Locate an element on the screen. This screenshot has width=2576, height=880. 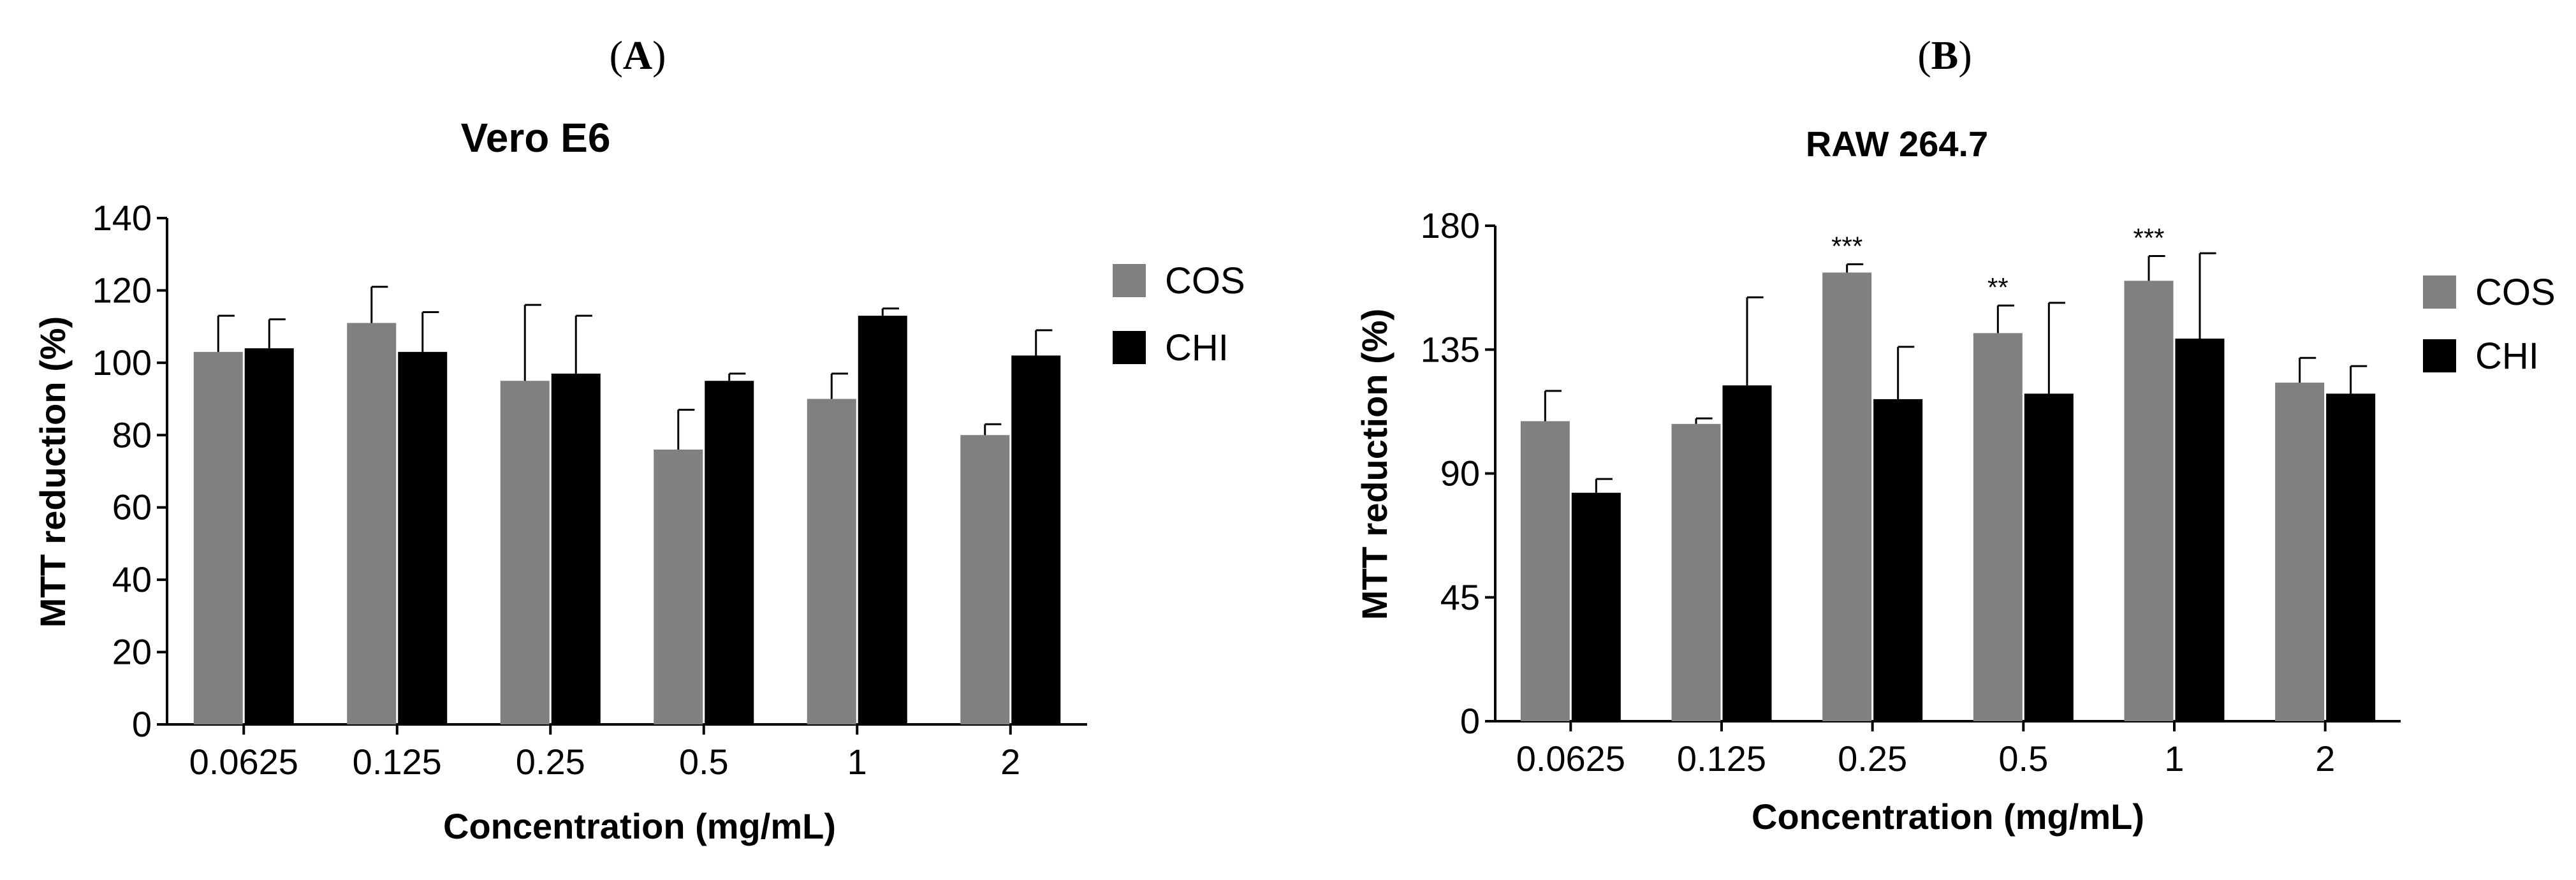
y-tick-label: 100 is located at coordinates (122, 362).